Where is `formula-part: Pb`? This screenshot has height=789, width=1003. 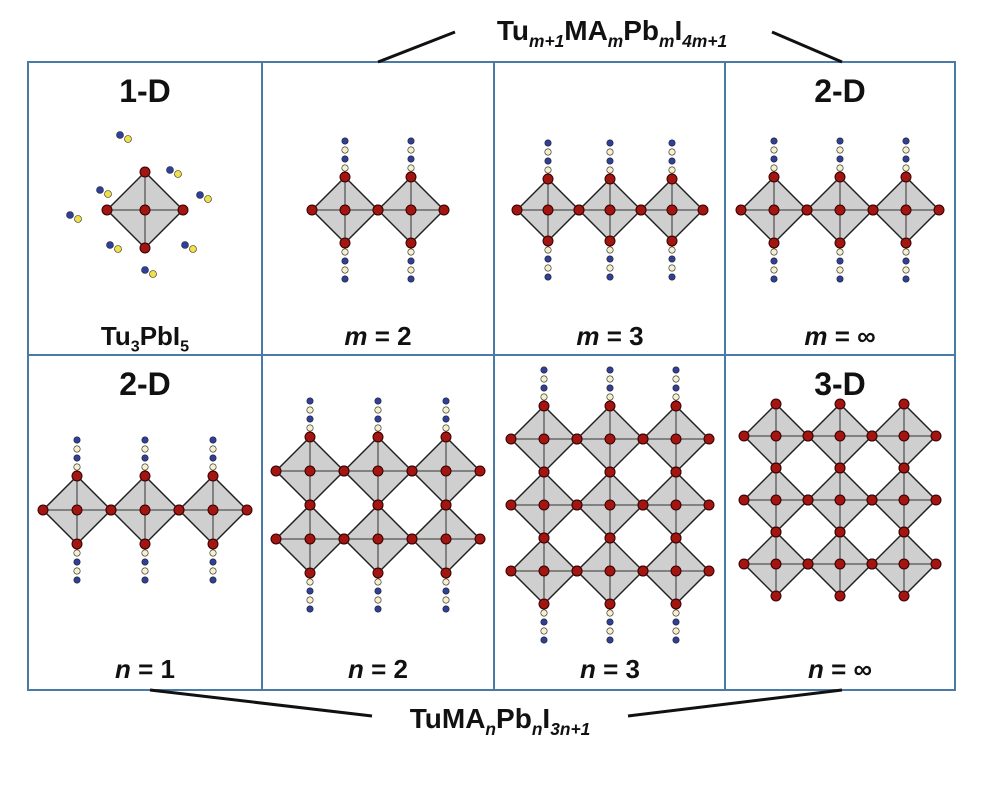 formula-part: Pb is located at coordinates (641, 30).